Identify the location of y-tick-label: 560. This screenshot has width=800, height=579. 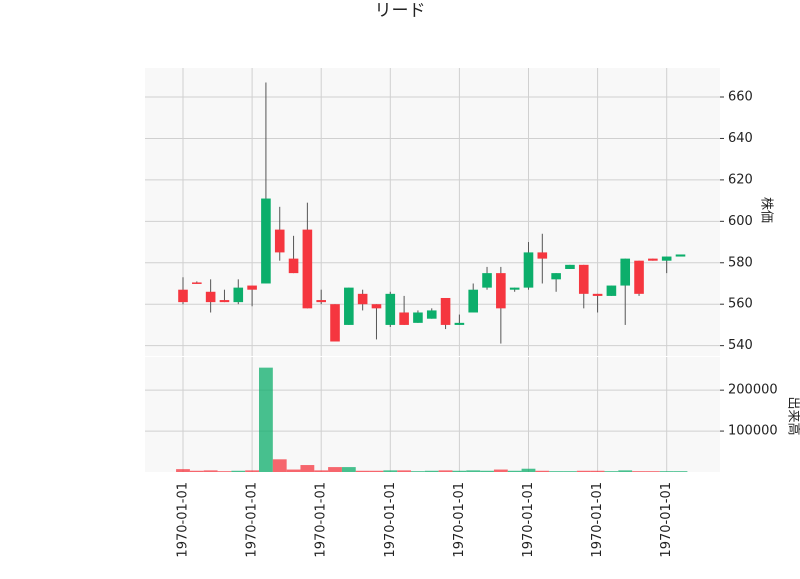
(740, 304).